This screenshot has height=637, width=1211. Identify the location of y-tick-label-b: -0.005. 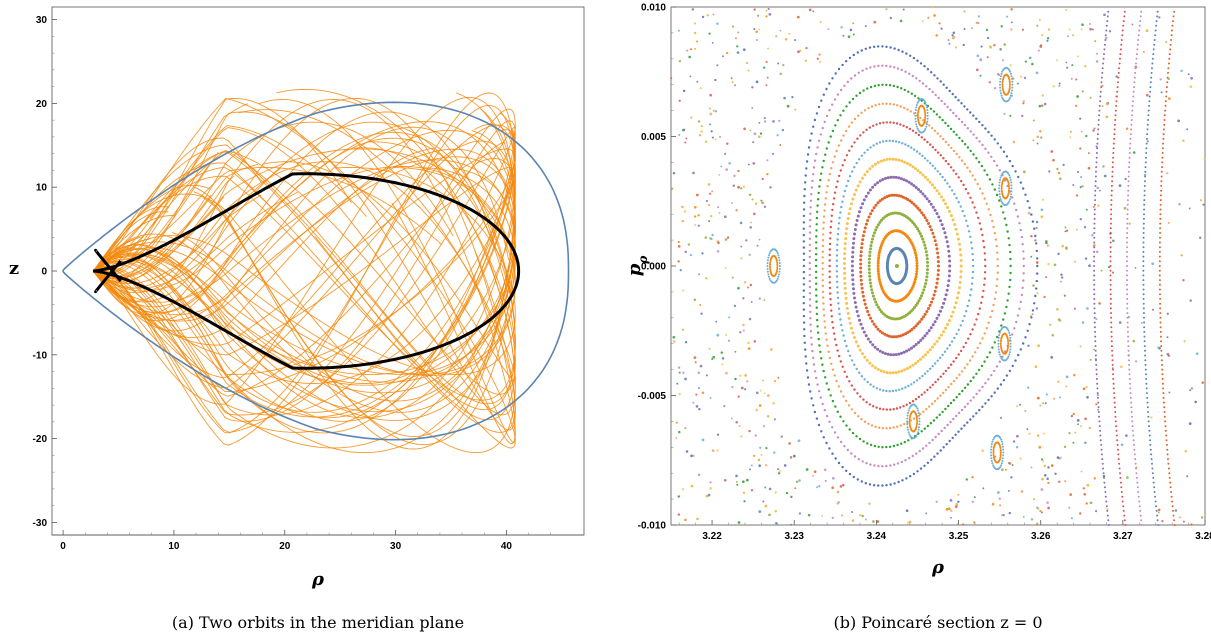
(652, 396).